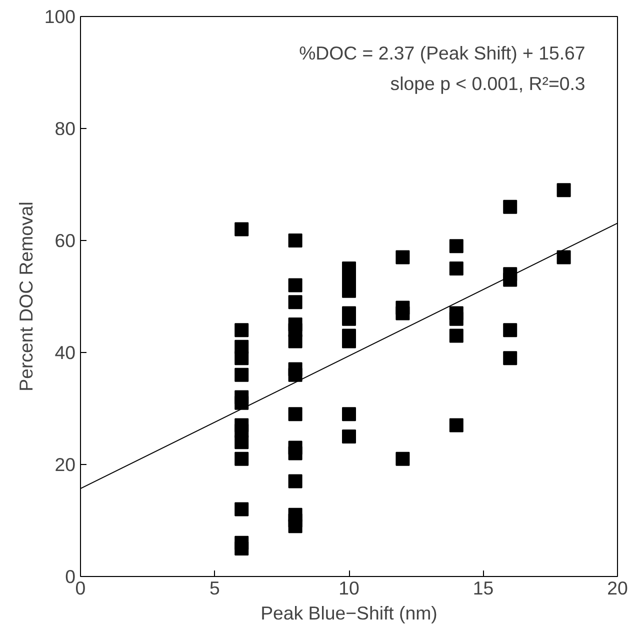 The height and width of the screenshot is (636, 632). I want to click on x-tick-label: 20, so click(617, 588).